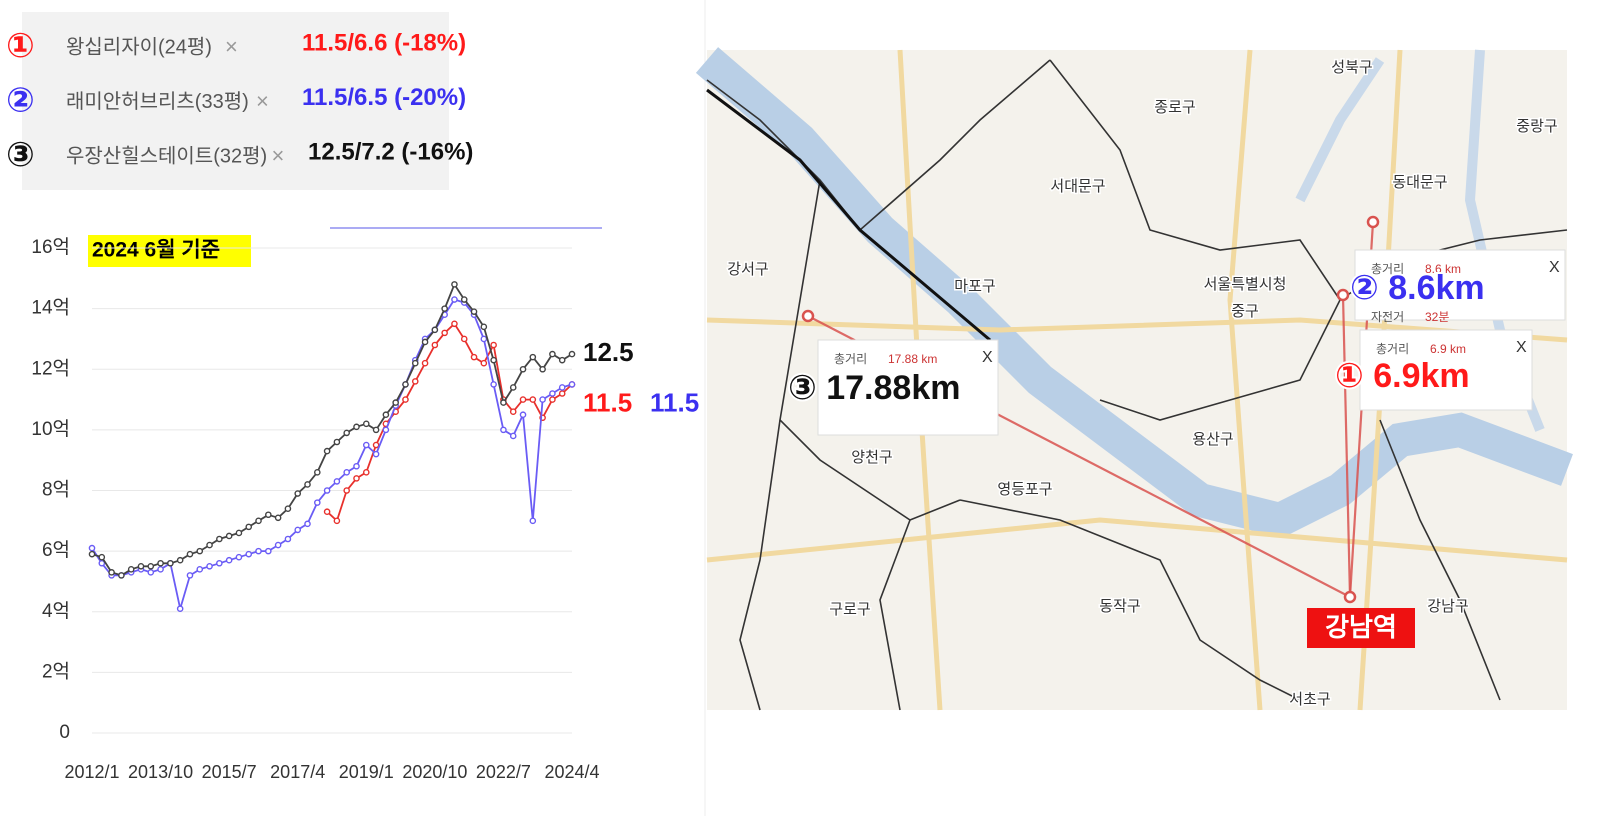  I want to click on popup, so click(1460, 285).